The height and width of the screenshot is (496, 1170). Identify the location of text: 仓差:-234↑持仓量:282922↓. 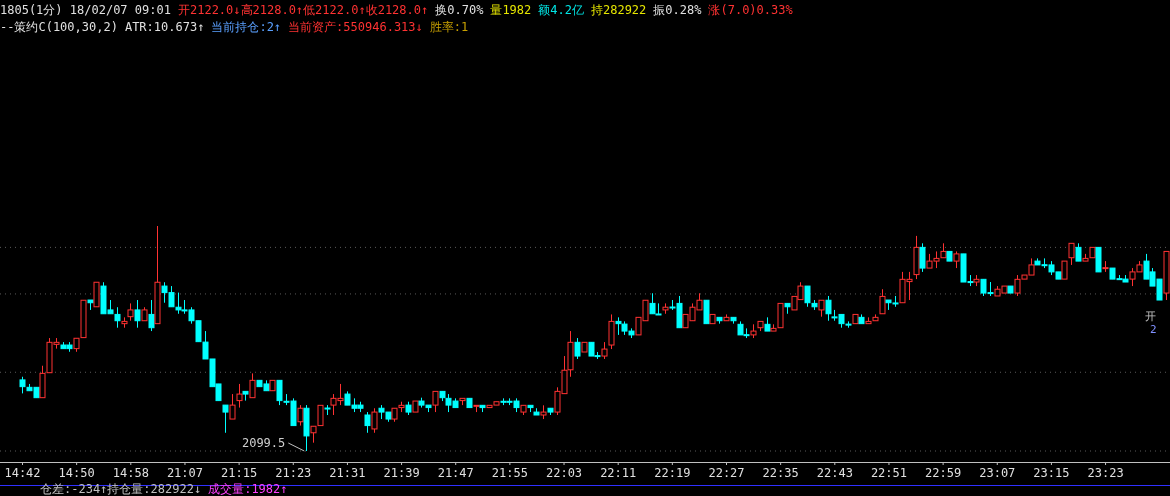
(121, 489).